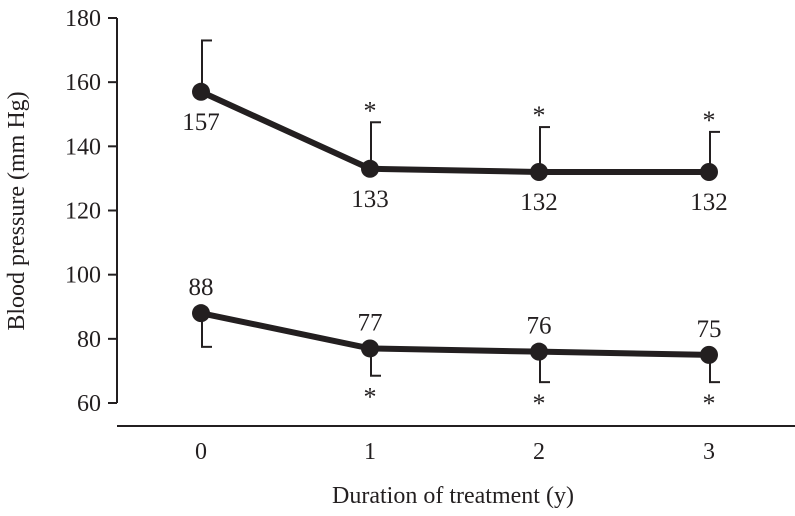 The width and height of the screenshot is (795, 516). Describe the element at coordinates (709, 452) in the screenshot. I see `x-tick-label-3: 3` at that location.